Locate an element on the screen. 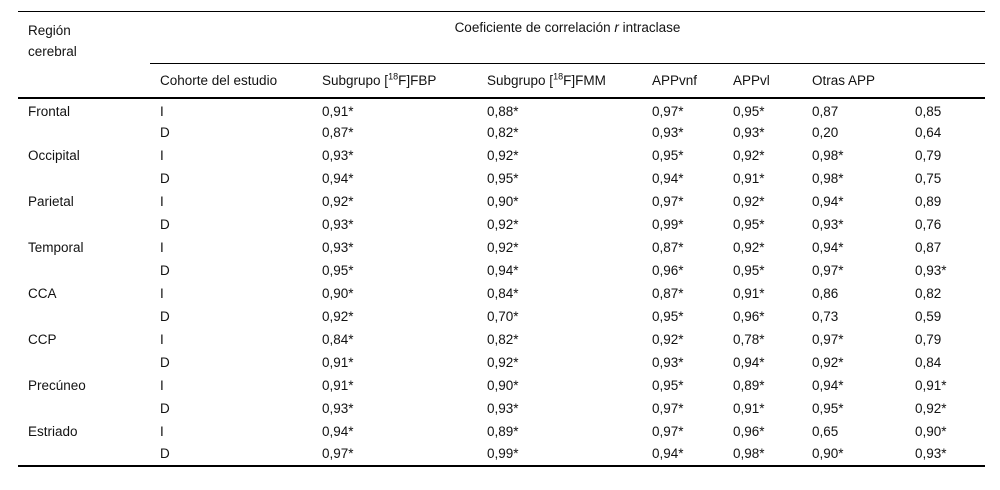 Image resolution: width=1000 pixels, height=490 pixels. table-row: D 0,97* 0,99* 0,94* 0,98* 0,90* 0,93* is located at coordinates (501, 454).